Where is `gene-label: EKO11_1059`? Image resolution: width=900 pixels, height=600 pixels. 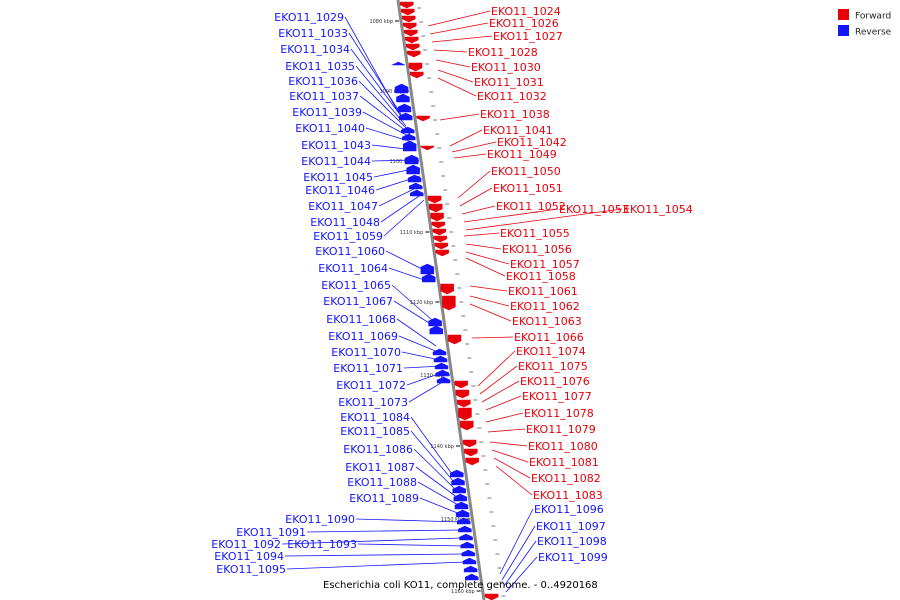 gene-label: EKO11_1059 is located at coordinates (348, 236).